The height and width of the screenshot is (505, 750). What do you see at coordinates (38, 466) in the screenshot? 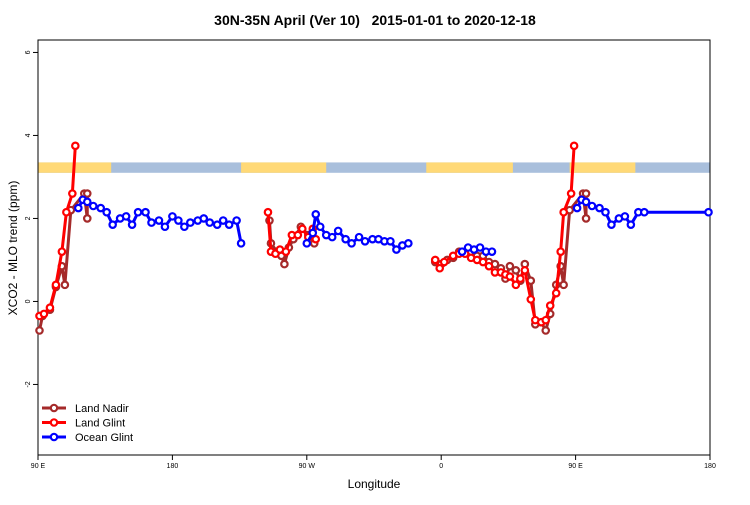
I see `x-tick-label: 90 E` at bounding box center [38, 466].